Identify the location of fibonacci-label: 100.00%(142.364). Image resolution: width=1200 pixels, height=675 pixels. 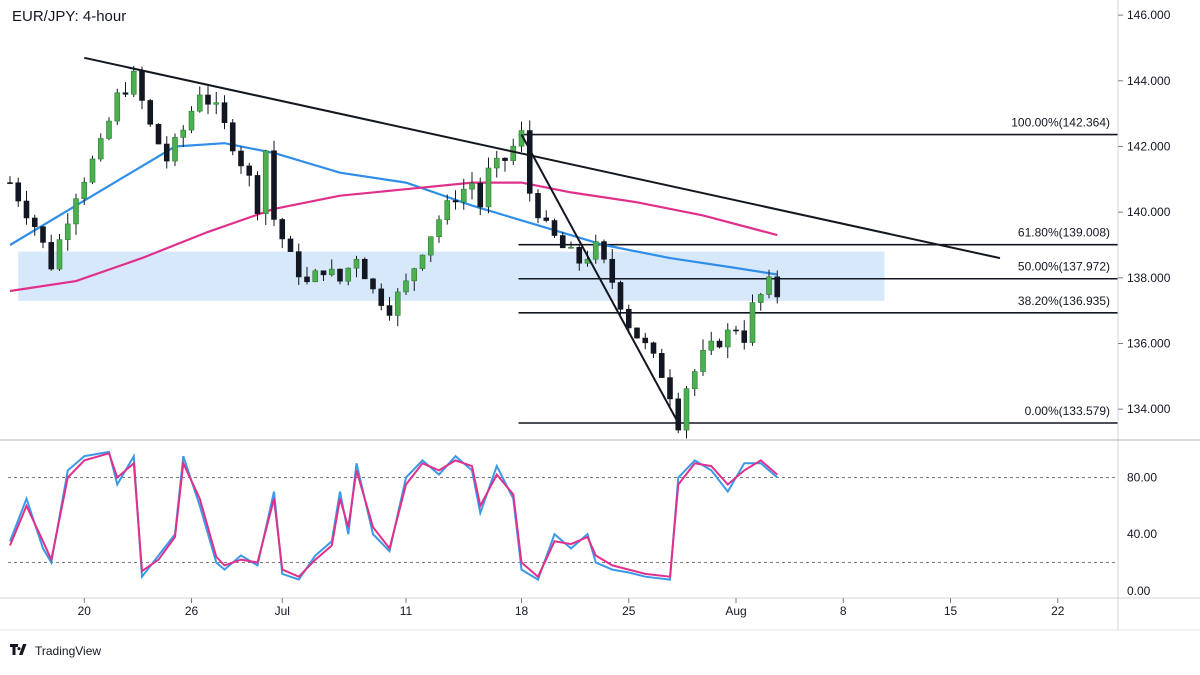
(1060, 123).